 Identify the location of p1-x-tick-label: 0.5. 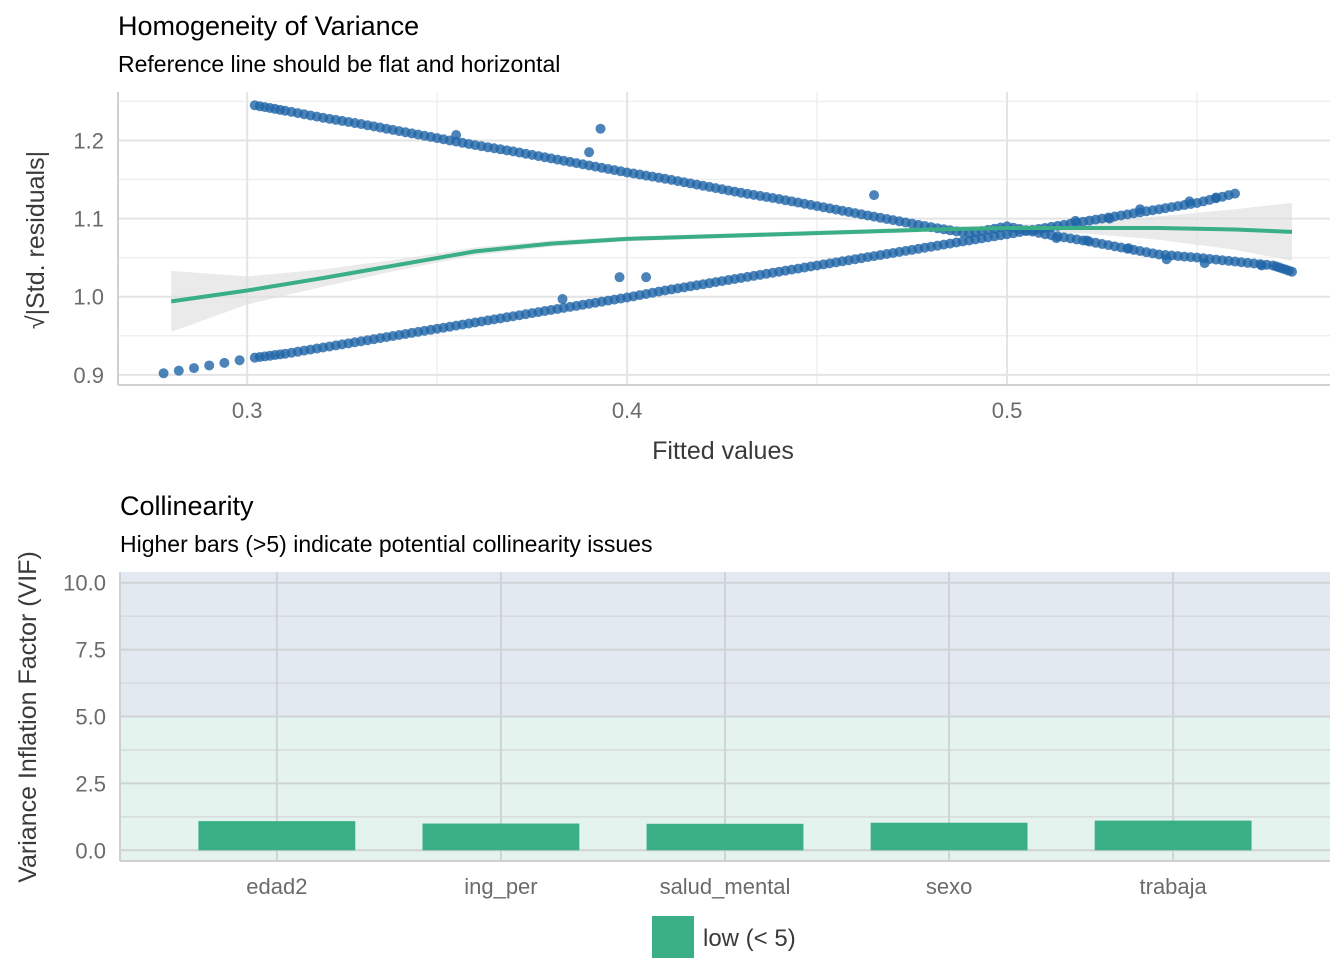
(1007, 410).